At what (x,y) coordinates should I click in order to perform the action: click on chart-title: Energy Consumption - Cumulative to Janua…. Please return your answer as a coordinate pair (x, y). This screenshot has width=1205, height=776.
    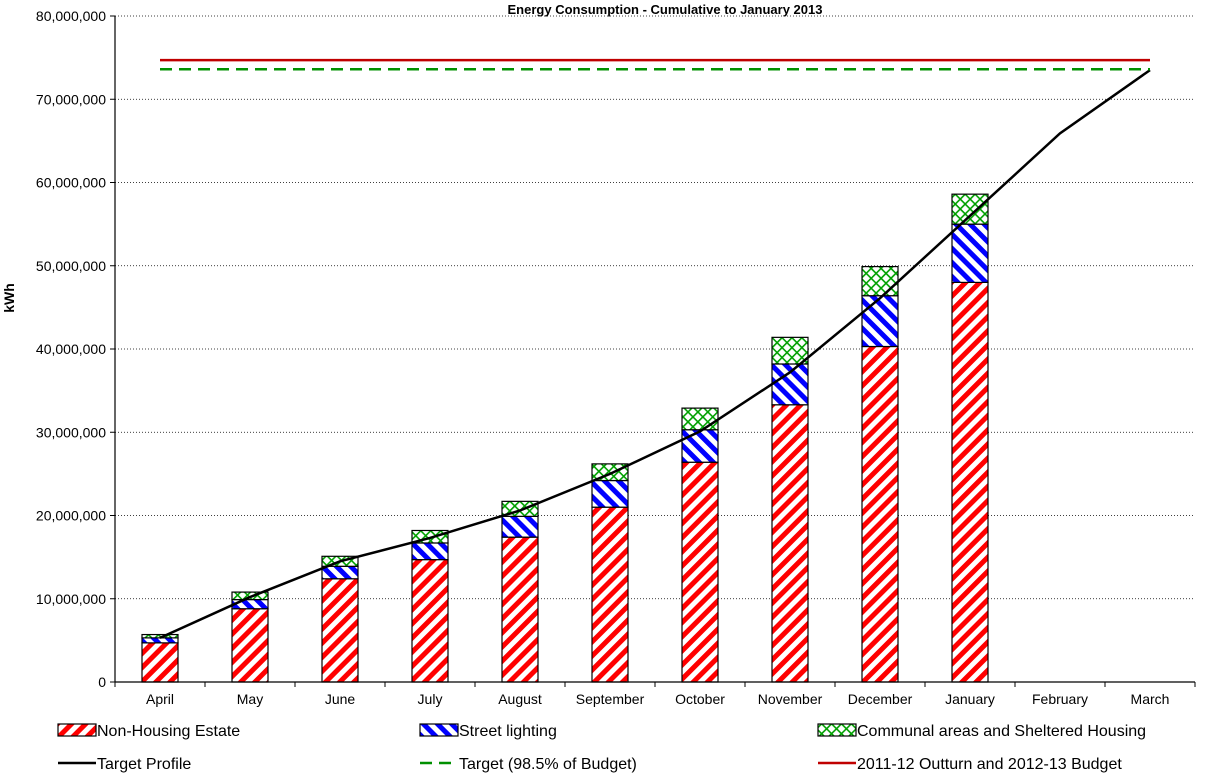
    Looking at the image, I should click on (665, 9).